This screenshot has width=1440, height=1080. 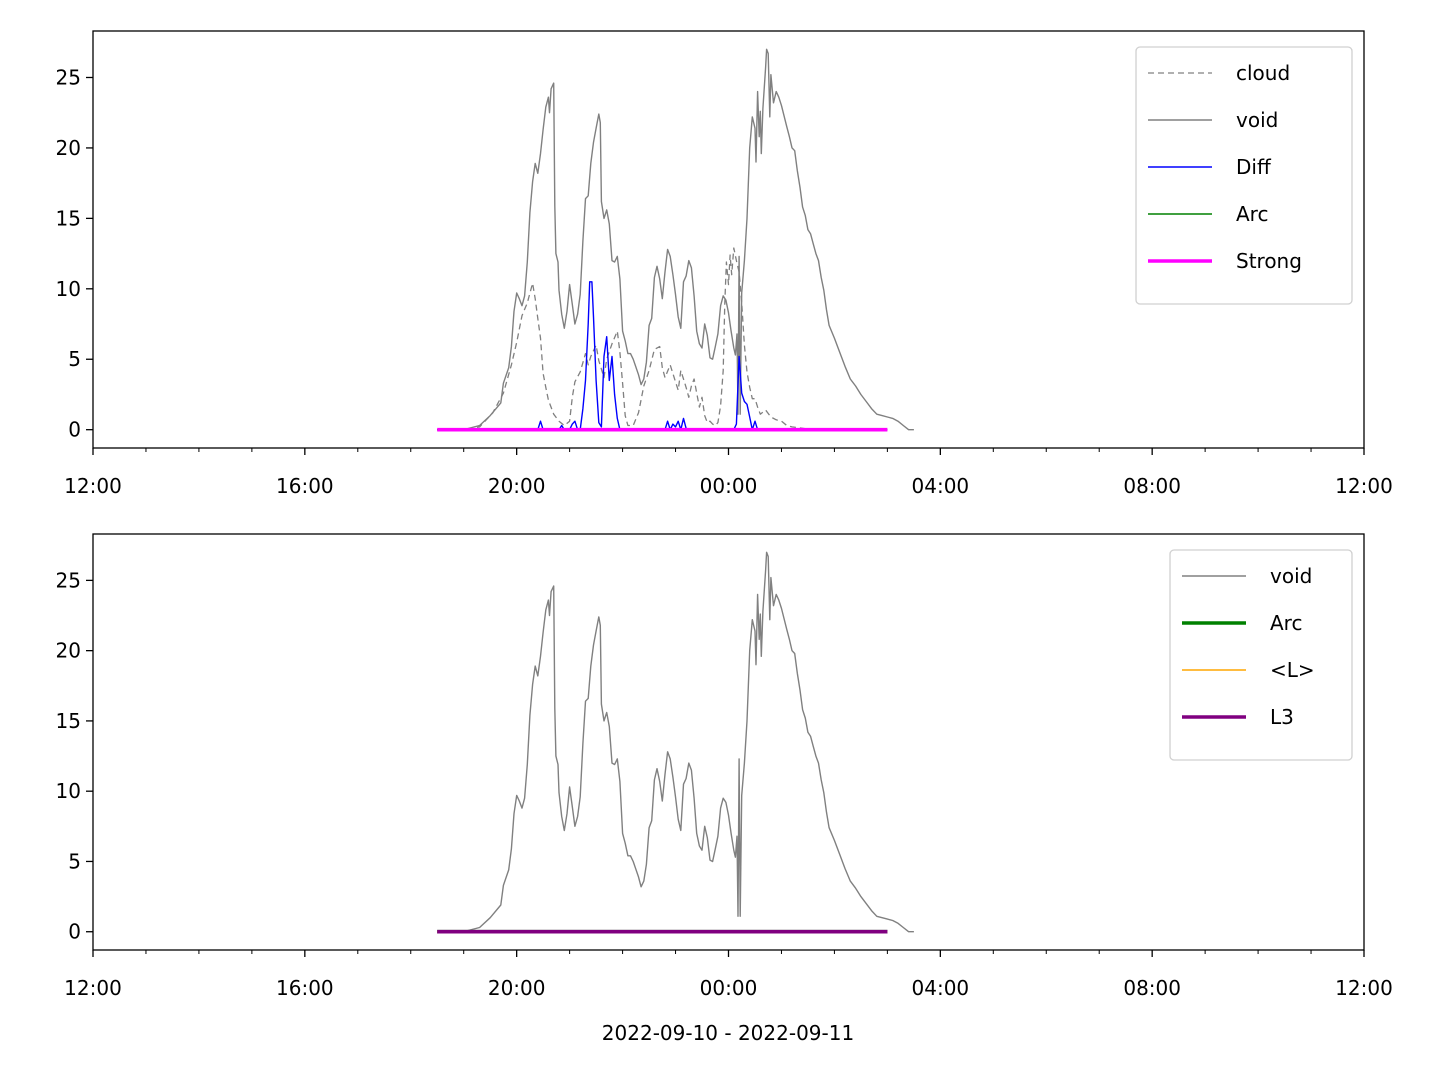 I want to click on x-axis-label: 2022-09-10 - 2022-09-11, so click(x=728, y=1033).